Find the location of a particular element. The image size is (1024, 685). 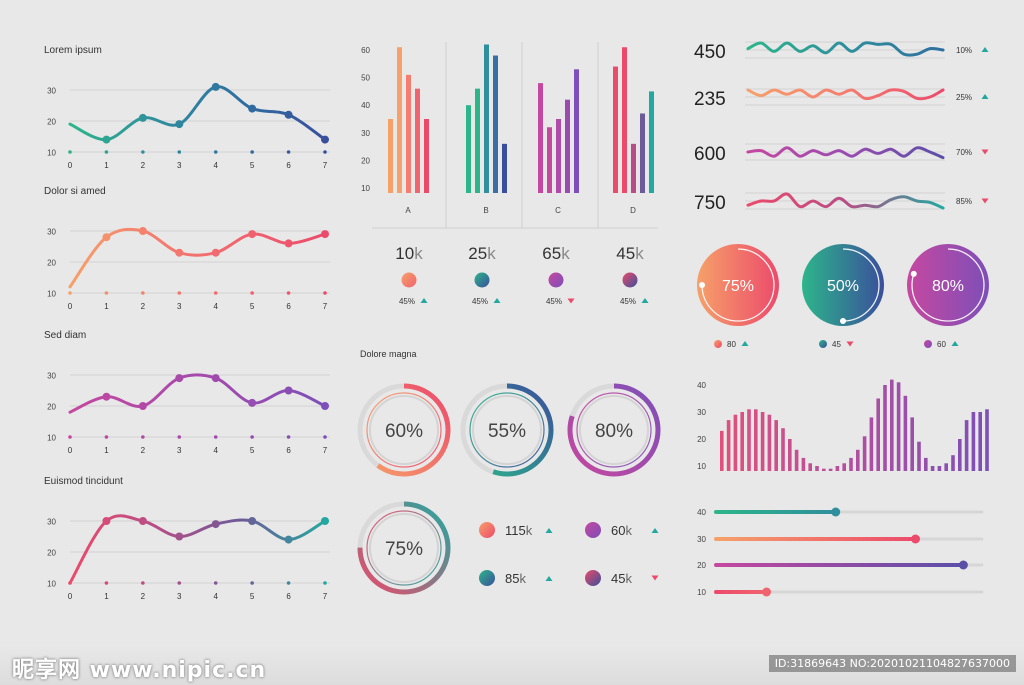

hist-y-tick: 10 is located at coordinates (701, 466).